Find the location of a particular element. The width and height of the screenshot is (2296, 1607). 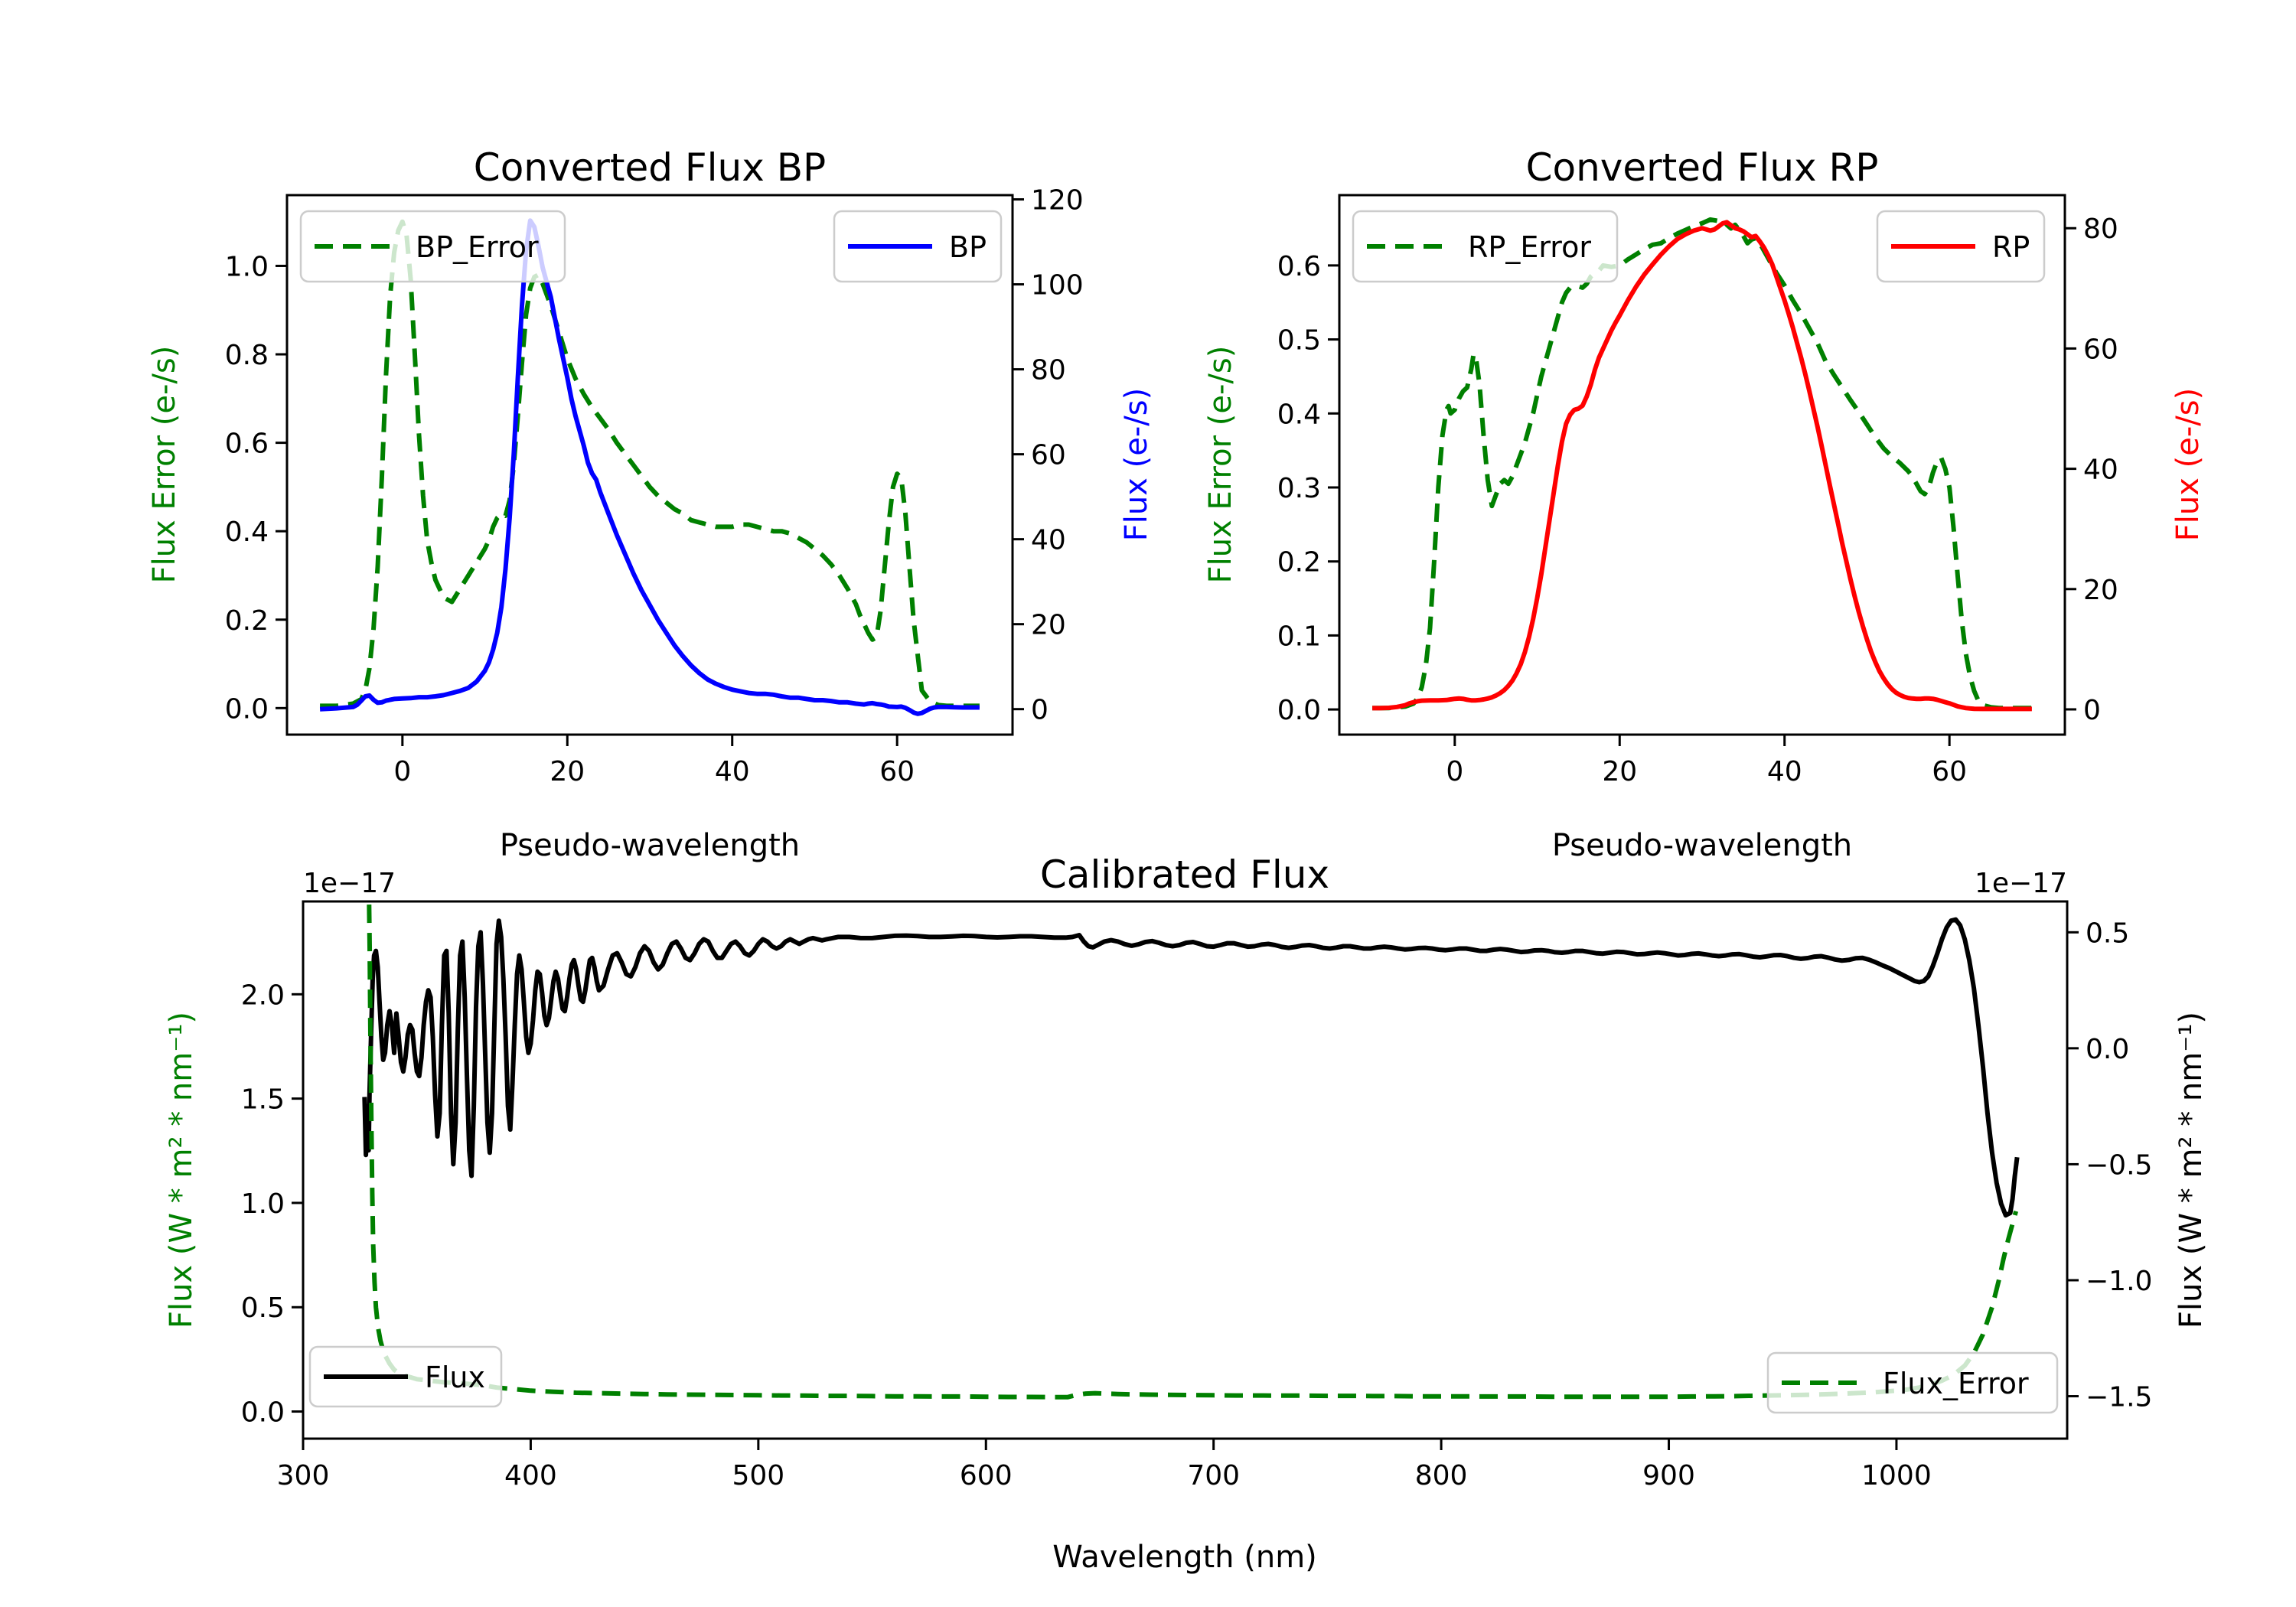

x-tick-label: 800 is located at coordinates (1441, 1476).